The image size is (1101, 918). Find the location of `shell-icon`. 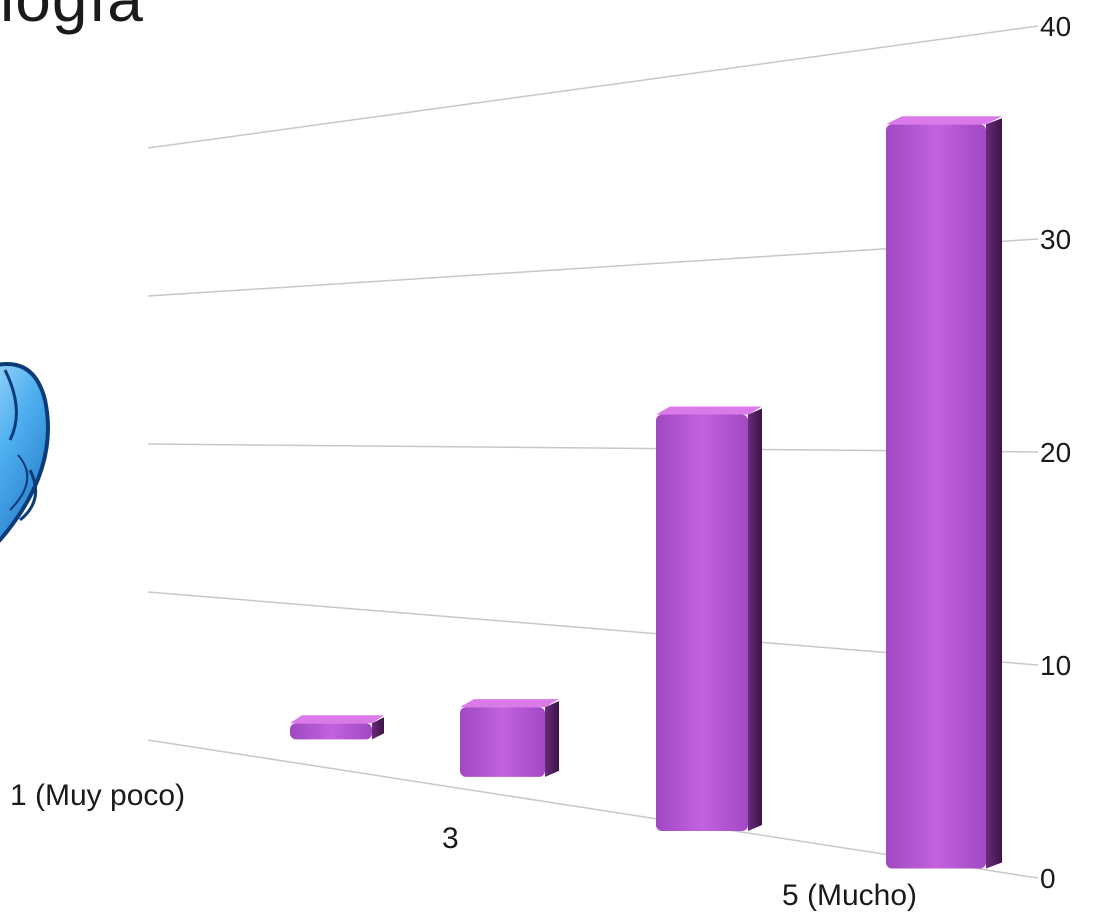

shell-icon is located at coordinates (25, 452).